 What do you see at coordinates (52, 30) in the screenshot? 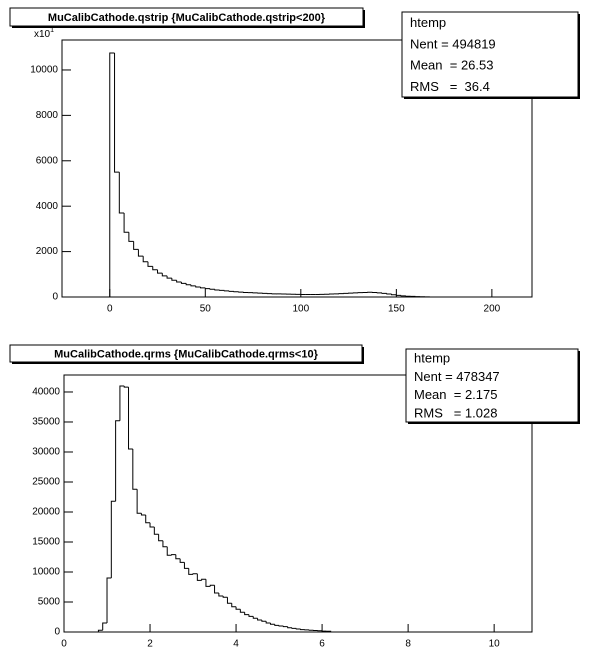
I see `y-multiplier-exponent: 1` at bounding box center [52, 30].